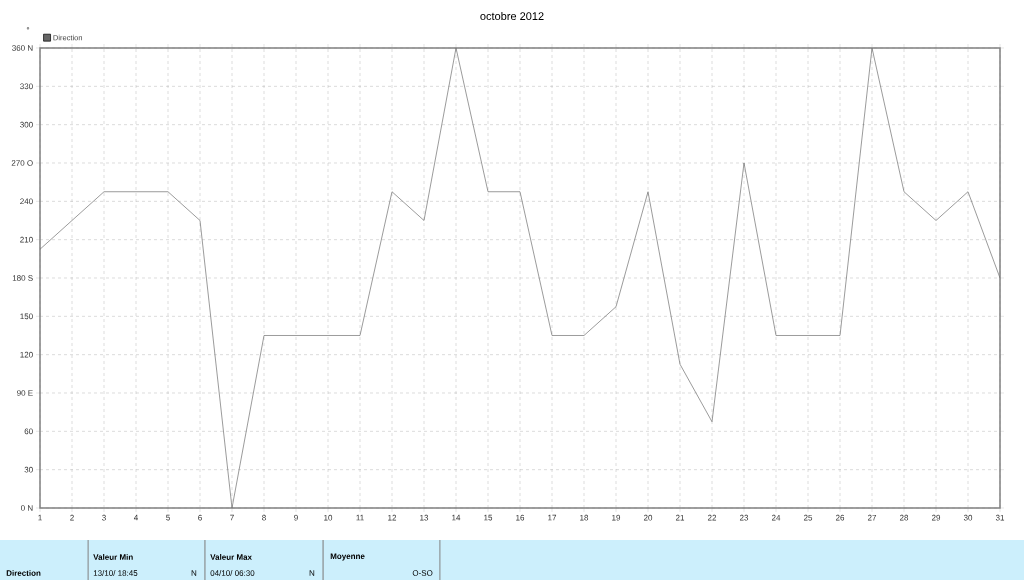 This screenshot has height=581, width=1024. What do you see at coordinates (135, 518) in the screenshot?
I see `x-tick-label: 4` at bounding box center [135, 518].